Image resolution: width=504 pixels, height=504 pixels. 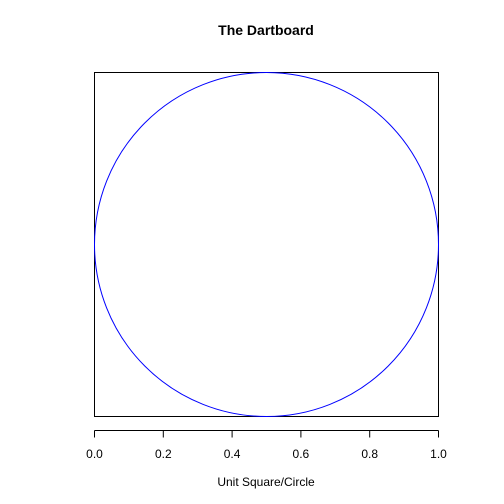 I want to click on x-tick-label: 0.0, so click(x=94, y=454).